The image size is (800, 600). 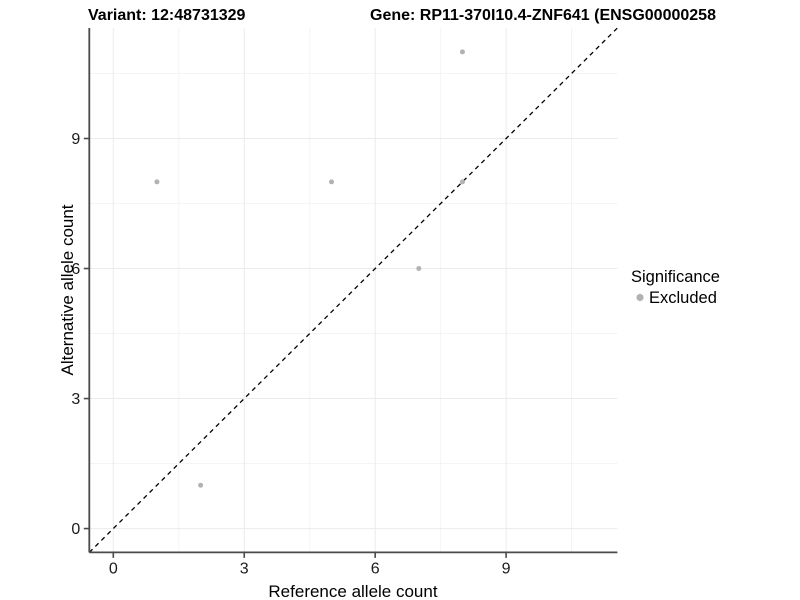 I want to click on legend-title: Significance, so click(x=675, y=277).